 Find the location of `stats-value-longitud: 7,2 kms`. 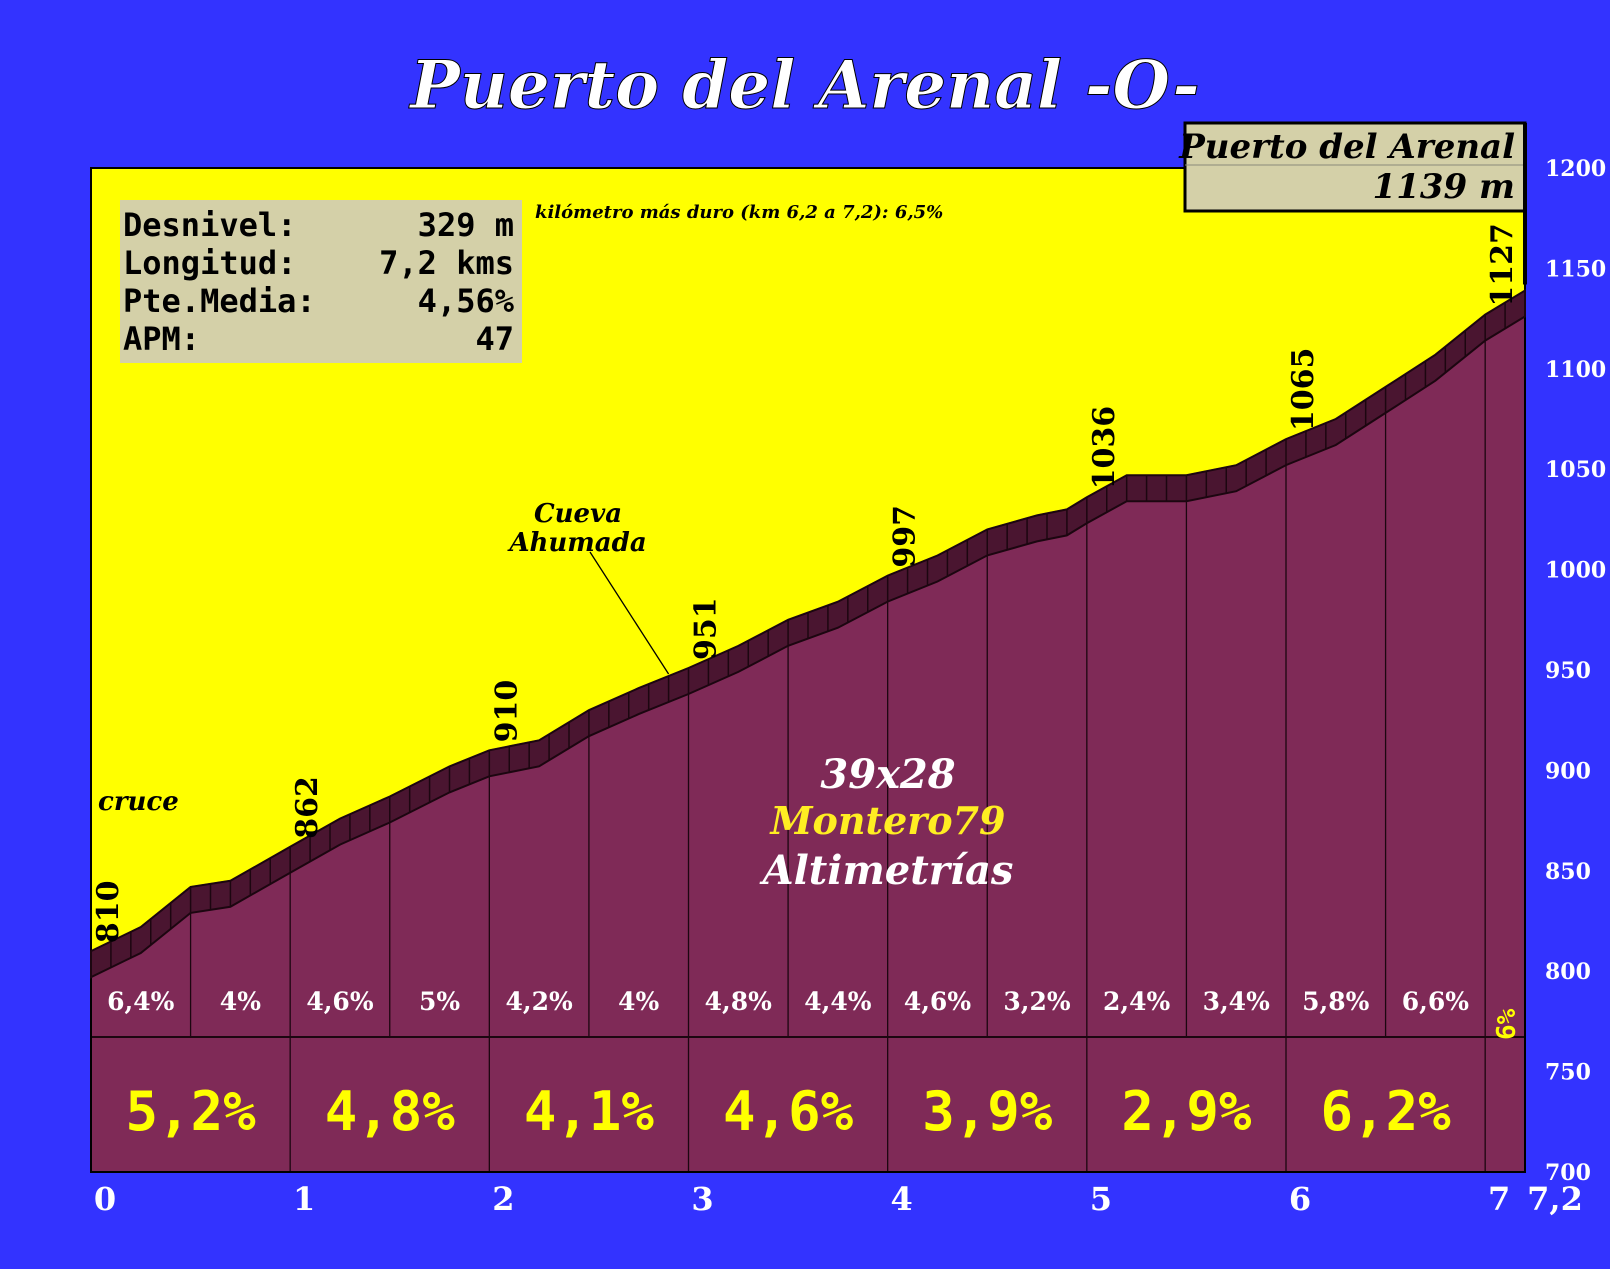

stats-value-longitud: 7,2 kms is located at coordinates (446, 263).